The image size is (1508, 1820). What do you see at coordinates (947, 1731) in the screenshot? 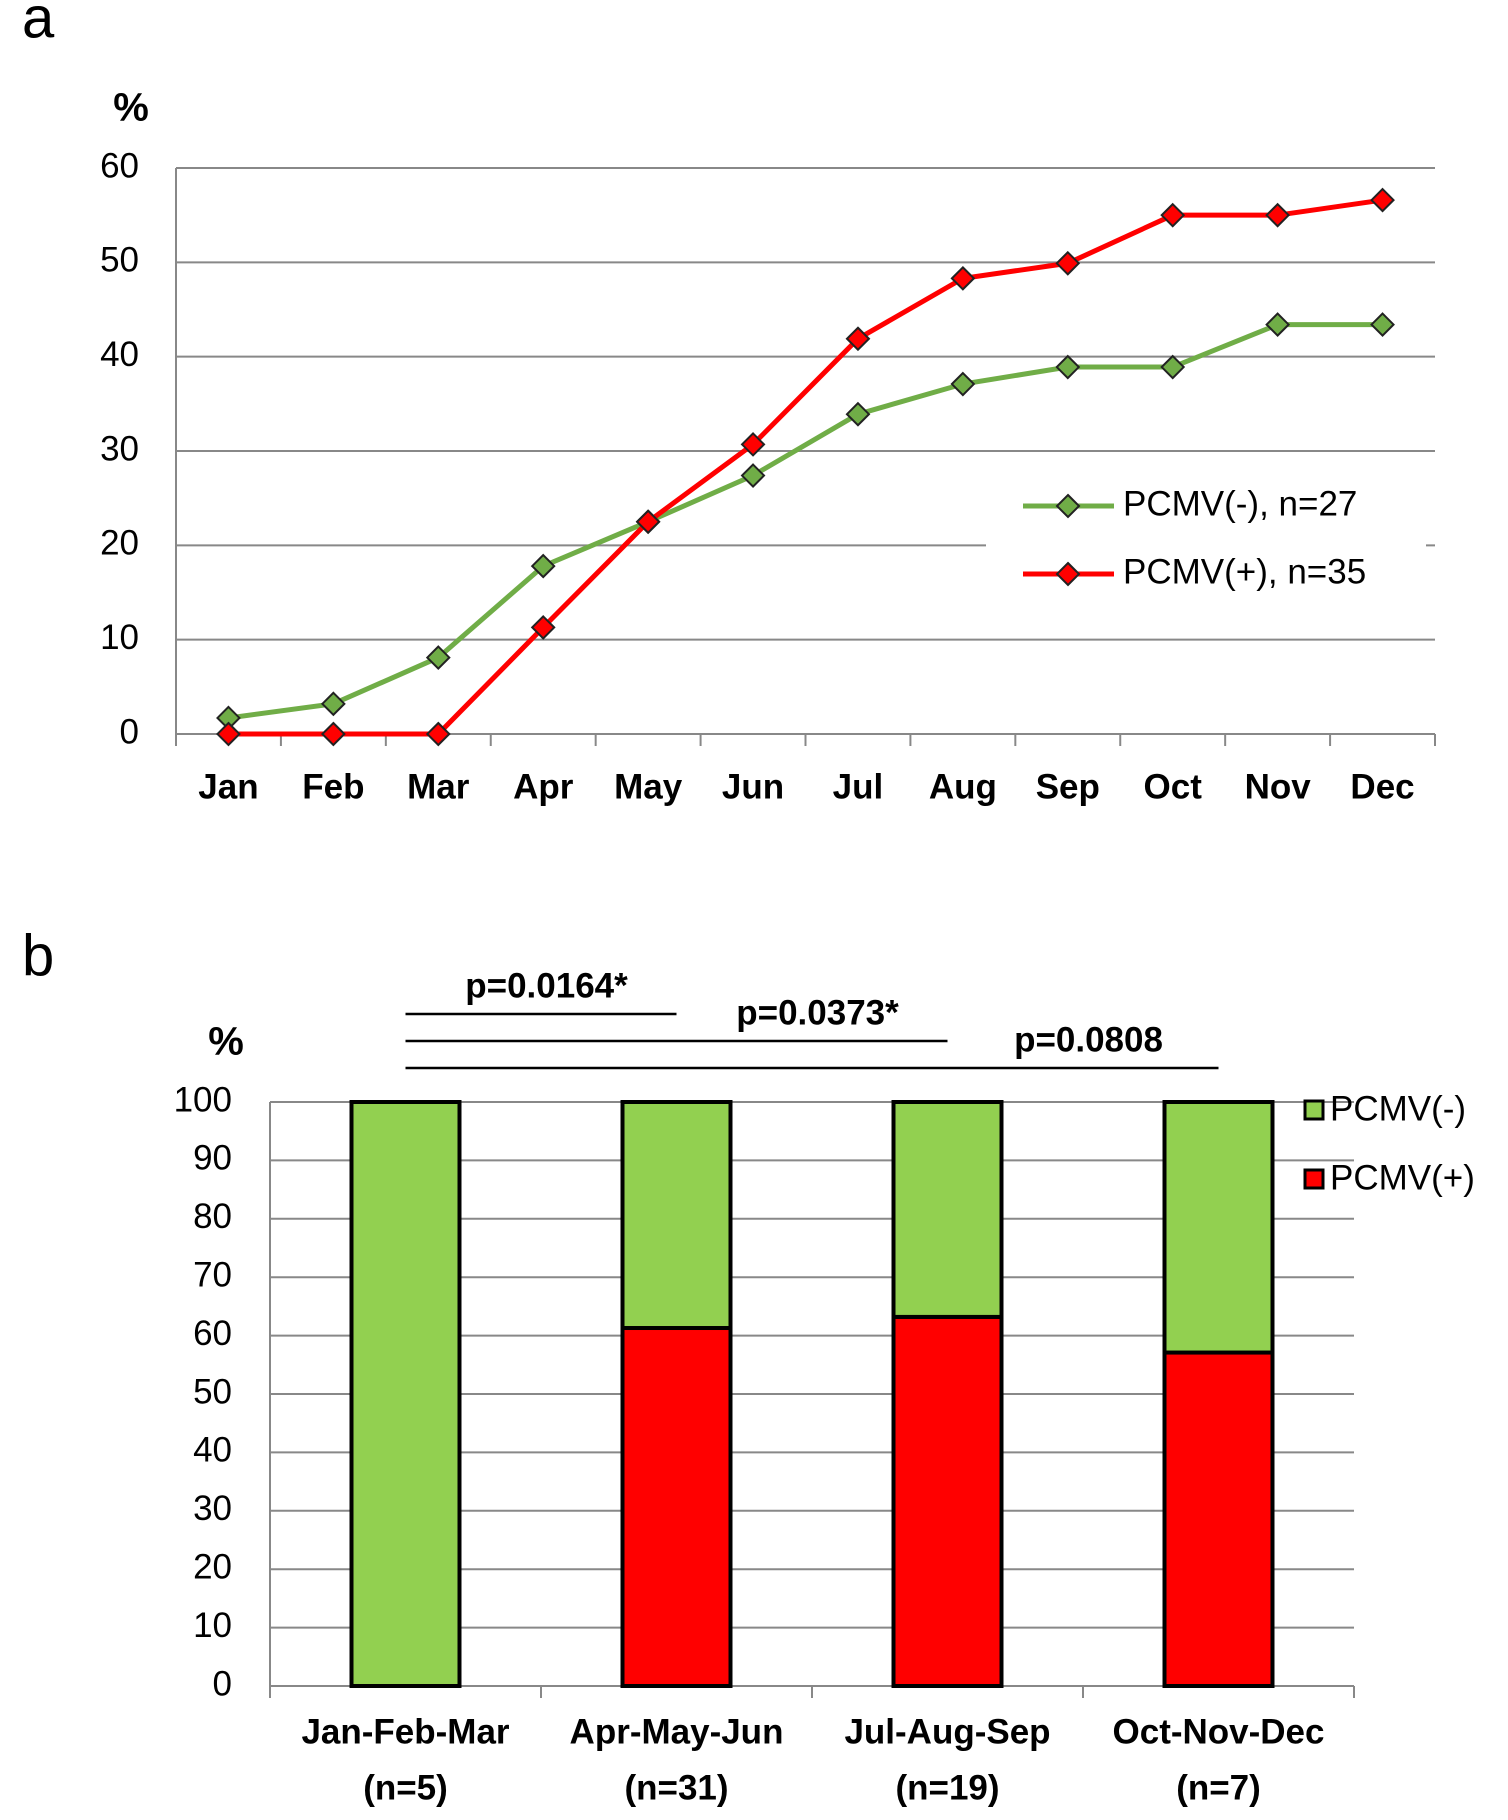
I see `x-tick-label: Jul-Aug-Sep` at bounding box center [947, 1731].